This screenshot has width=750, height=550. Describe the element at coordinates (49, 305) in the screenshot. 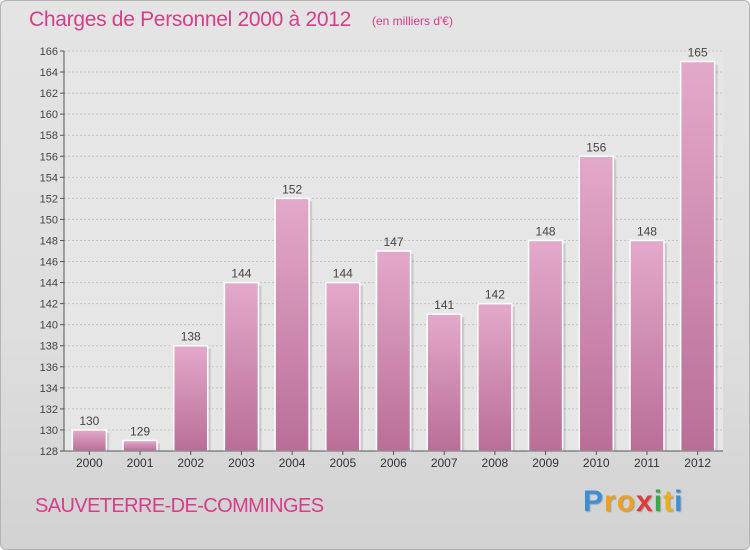

I see `y-tick-label: 142` at that location.